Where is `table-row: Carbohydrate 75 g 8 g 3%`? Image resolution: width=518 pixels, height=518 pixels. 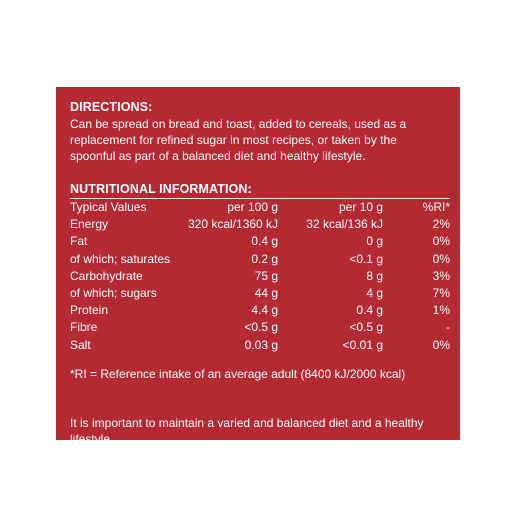 table-row: Carbohydrate 75 g 8 g 3% is located at coordinates (260, 276).